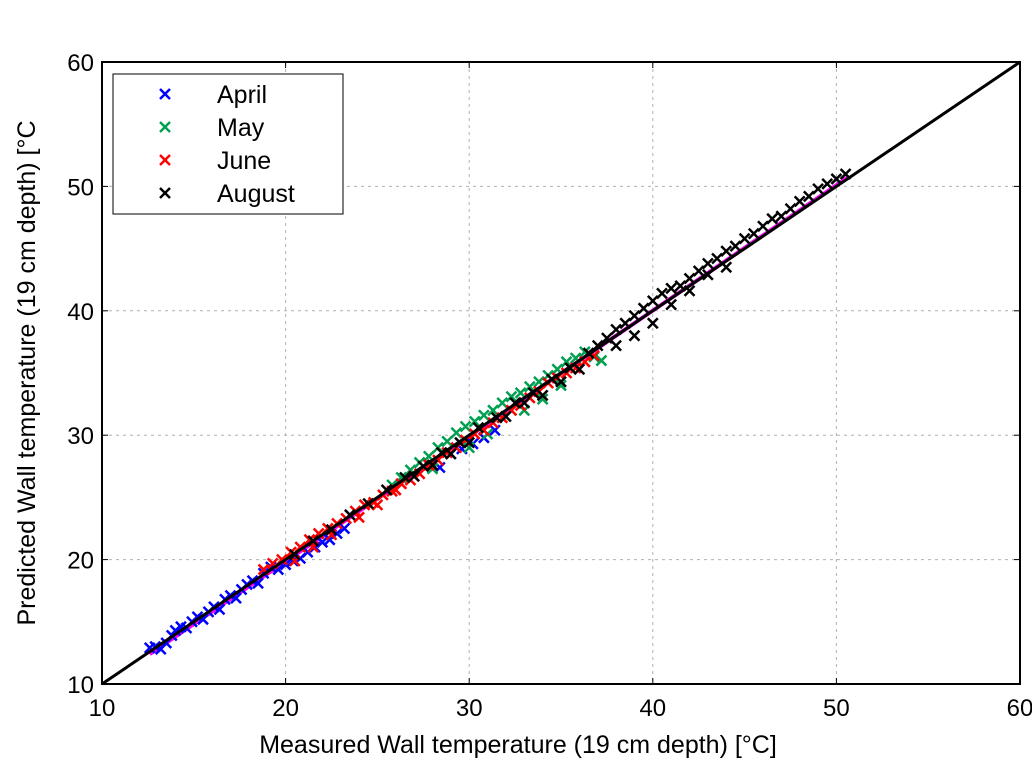 This screenshot has height=762, width=1032. I want to click on legend: April May June August, so click(228, 144).